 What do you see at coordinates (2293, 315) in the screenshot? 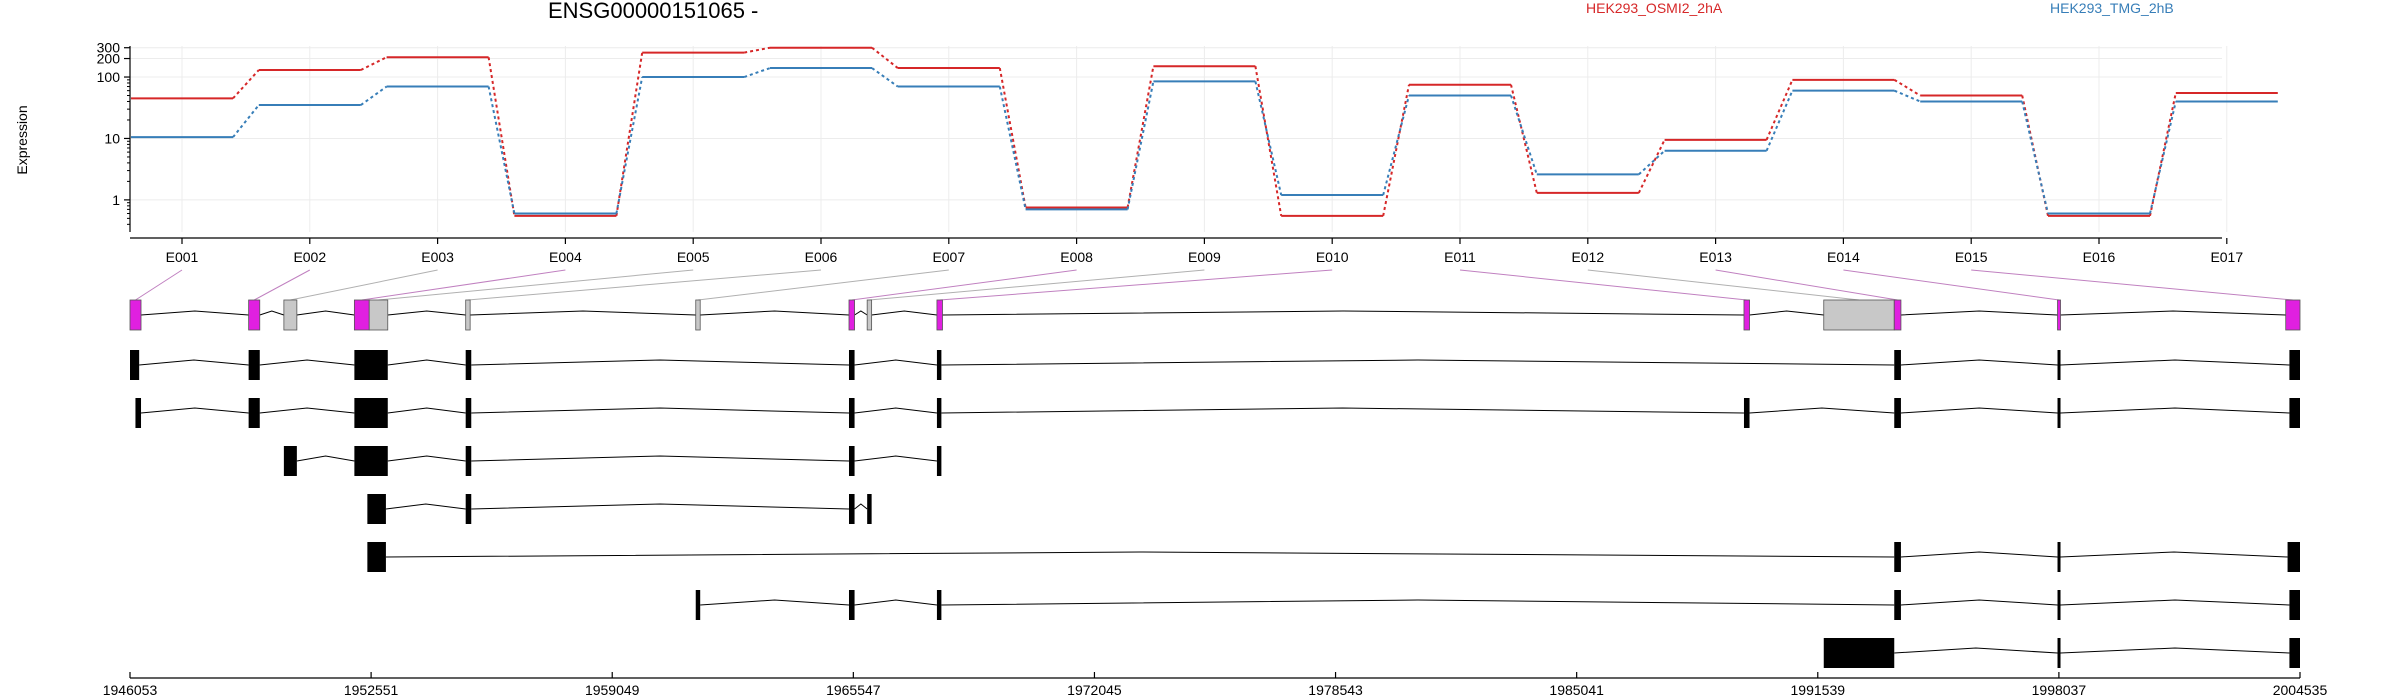
I see `gene-exon-e015` at bounding box center [2293, 315].